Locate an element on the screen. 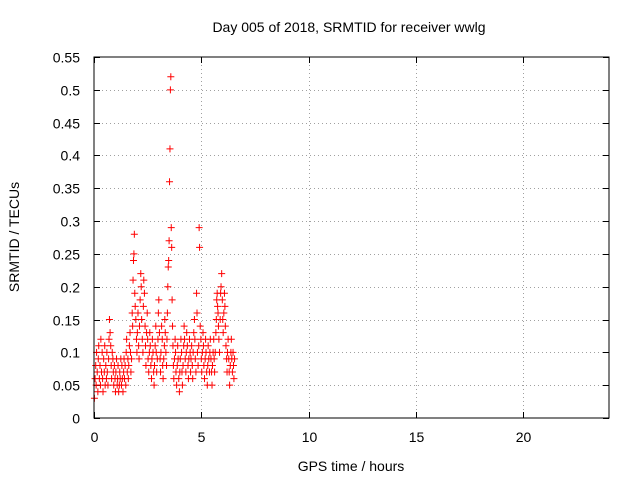 The width and height of the screenshot is (640, 480). x-tick-label: 15 is located at coordinates (417, 437).